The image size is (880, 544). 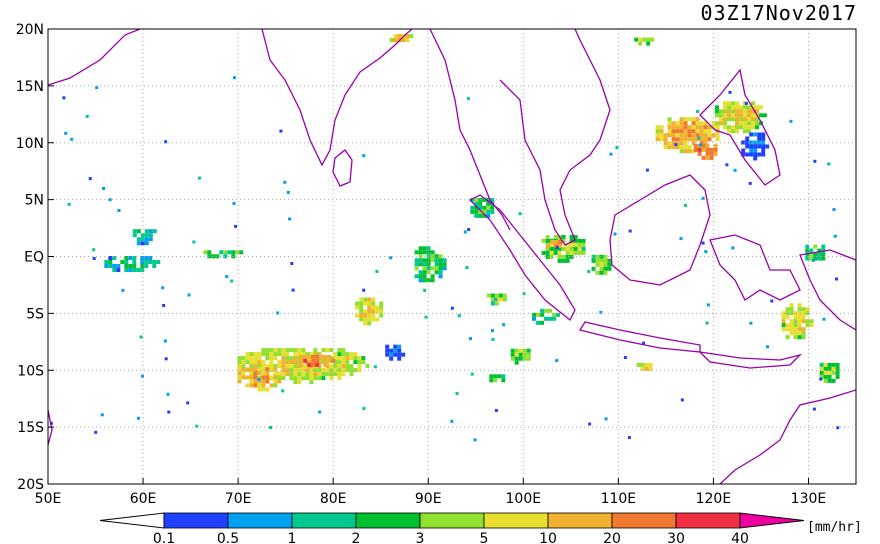 I want to click on coast-sri-lanka, so click(x=342, y=168).